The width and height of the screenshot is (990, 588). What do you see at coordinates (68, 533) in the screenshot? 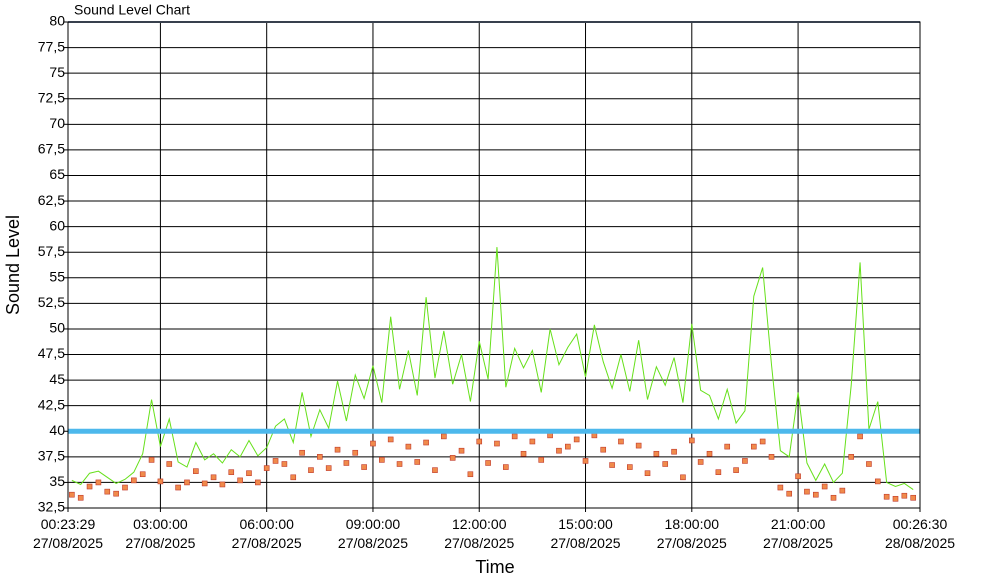
I see `x-tick-label: 00:23:29 27/08/2025` at bounding box center [68, 533].